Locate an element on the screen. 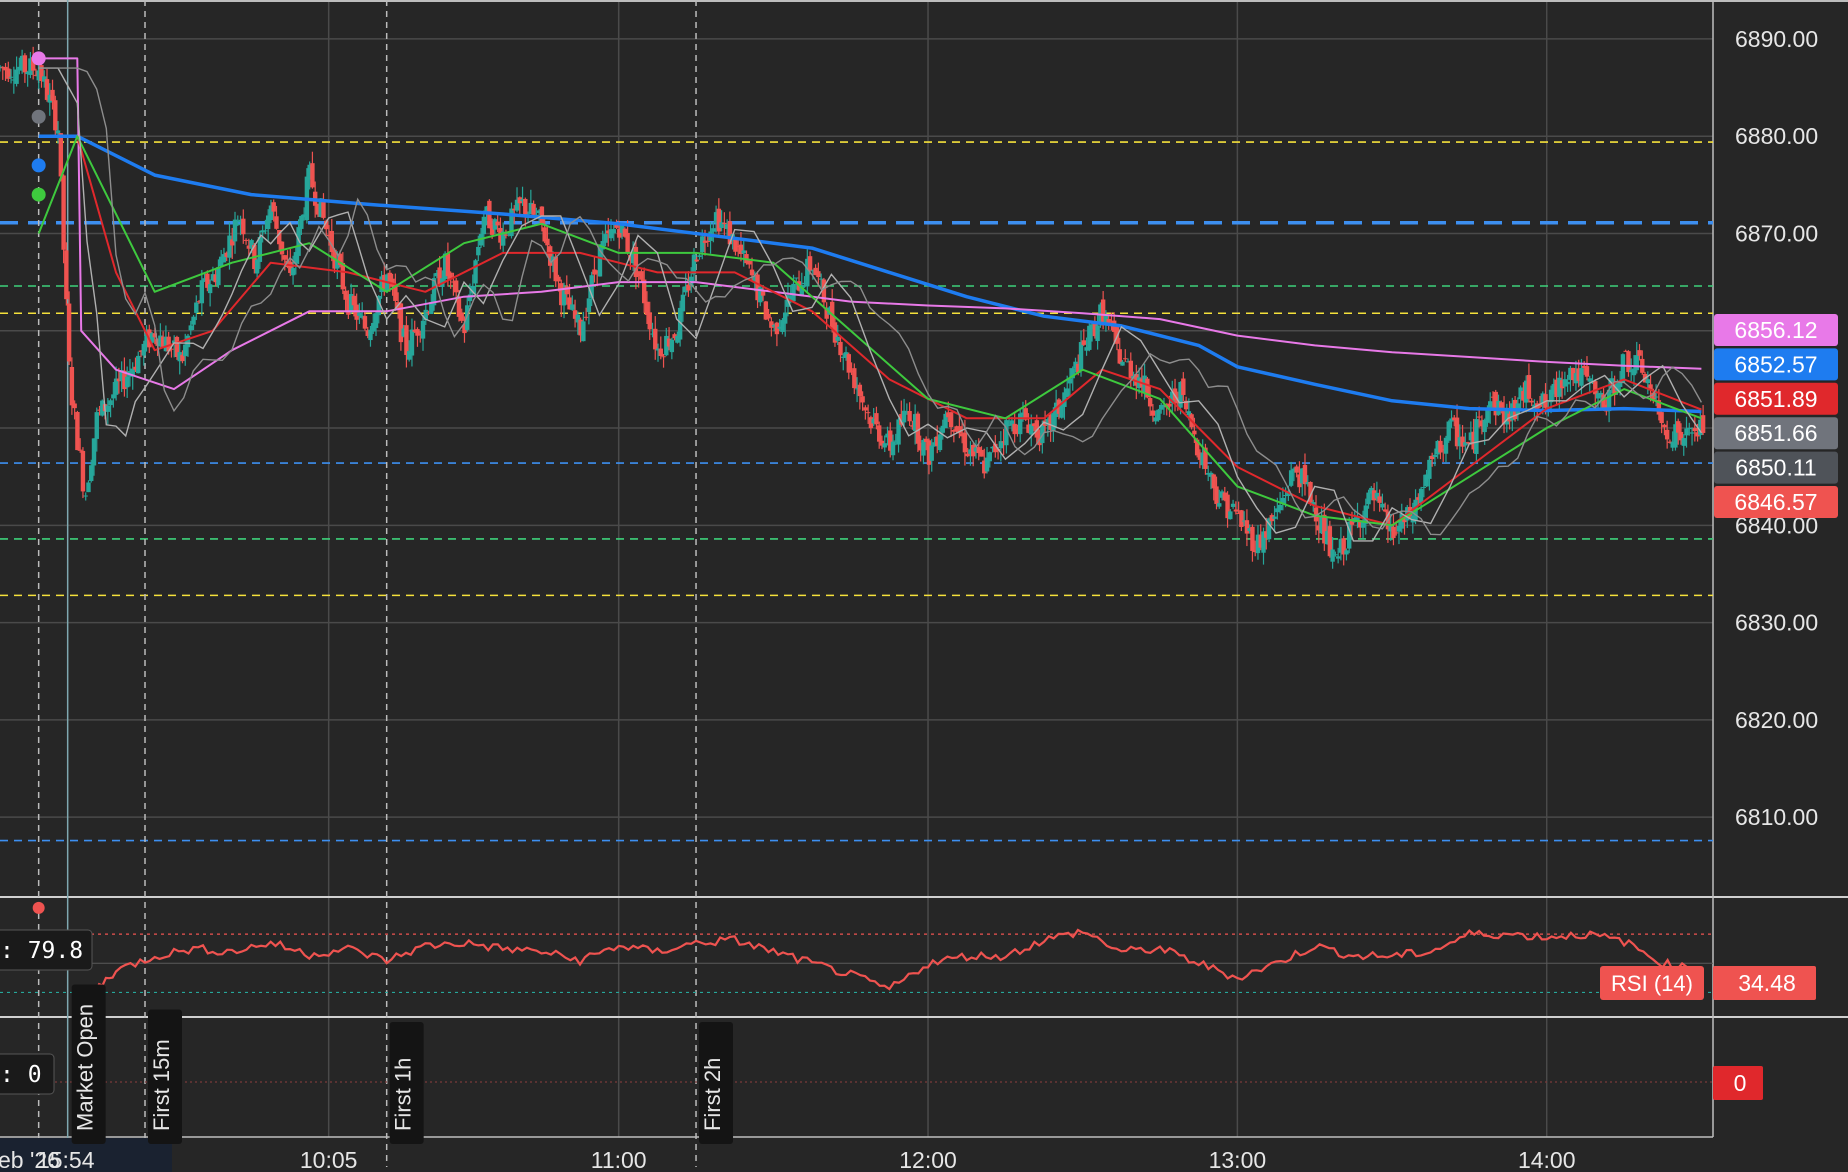 This screenshot has width=1848, height=1172. session-label-text: First 1h is located at coordinates (403, 1094).